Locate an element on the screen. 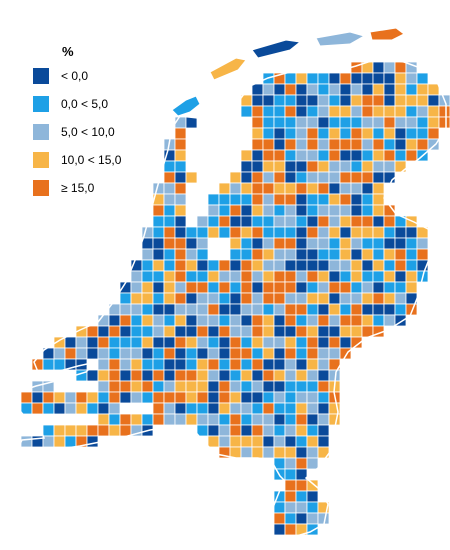 The image size is (450, 550). legend-swatch is located at coordinates (41, 160).